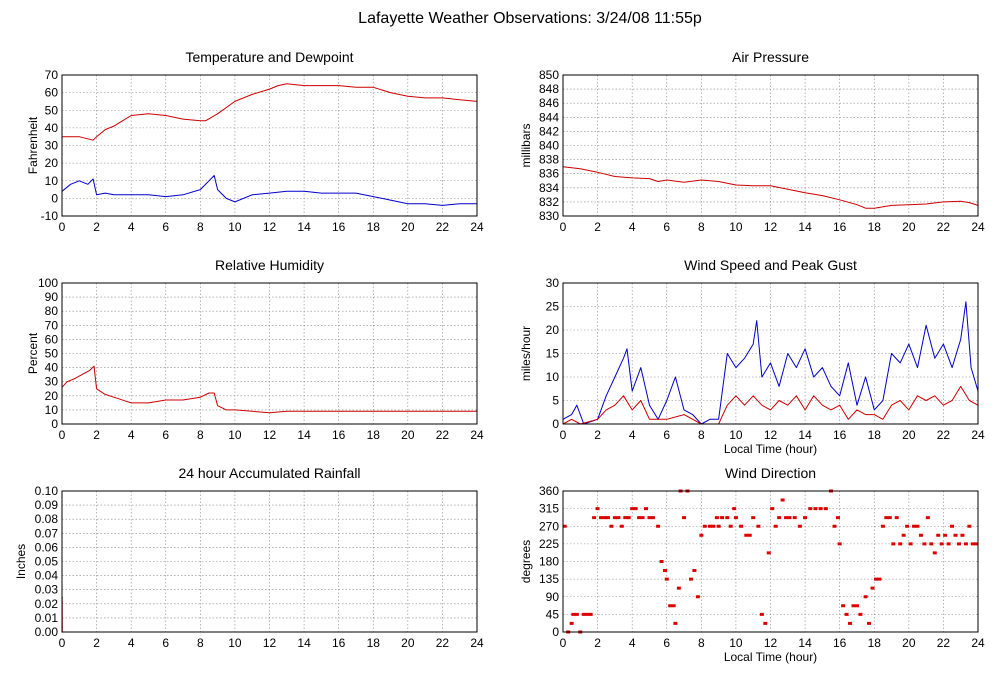 The image size is (1000, 680). Describe the element at coordinates (52, 311) in the screenshot. I see `humidity-ytick-label: 80` at that location.